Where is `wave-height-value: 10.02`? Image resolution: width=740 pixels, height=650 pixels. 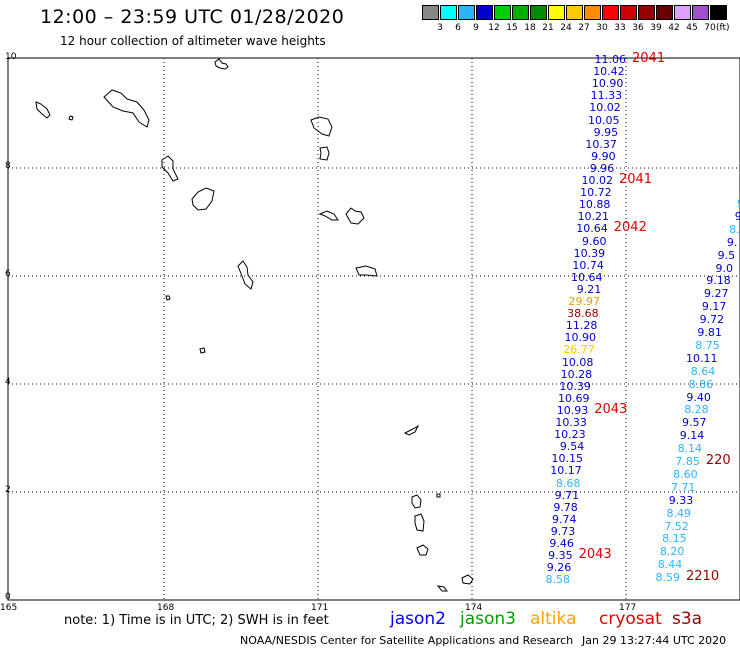
wave-height-value: 10.02 is located at coordinates (605, 108).